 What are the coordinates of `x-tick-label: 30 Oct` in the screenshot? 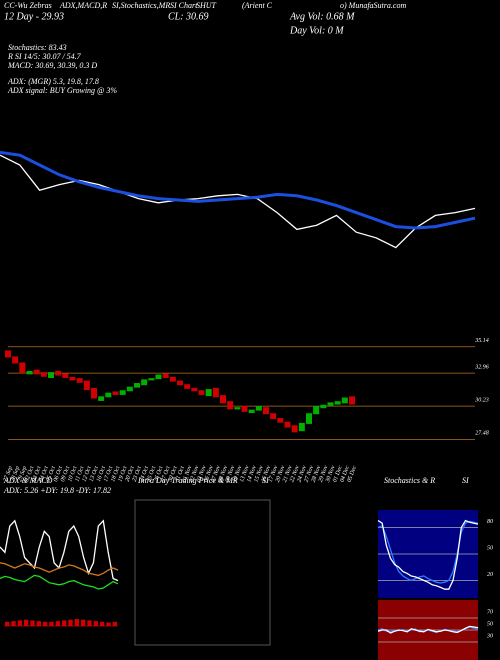 It's located at (173, 474).